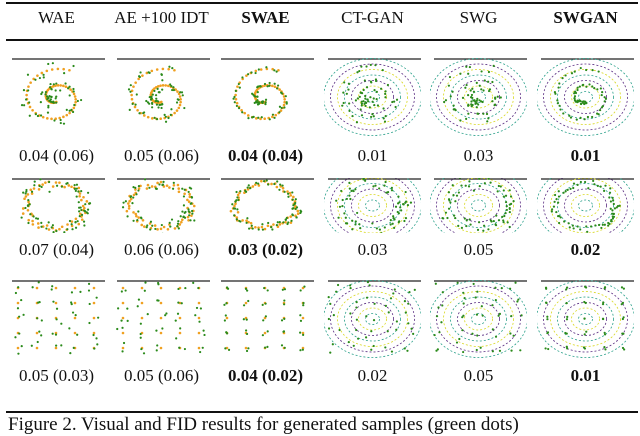  I want to click on column-header: AE +100 IDT, so click(161, 18).